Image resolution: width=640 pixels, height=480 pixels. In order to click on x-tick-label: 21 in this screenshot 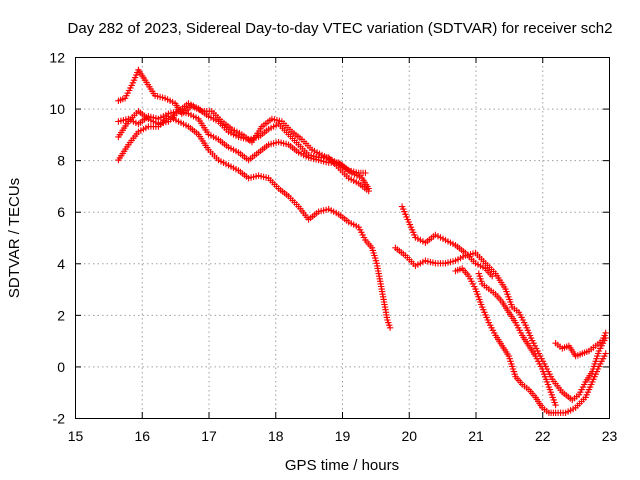, I will do `click(476, 436)`.